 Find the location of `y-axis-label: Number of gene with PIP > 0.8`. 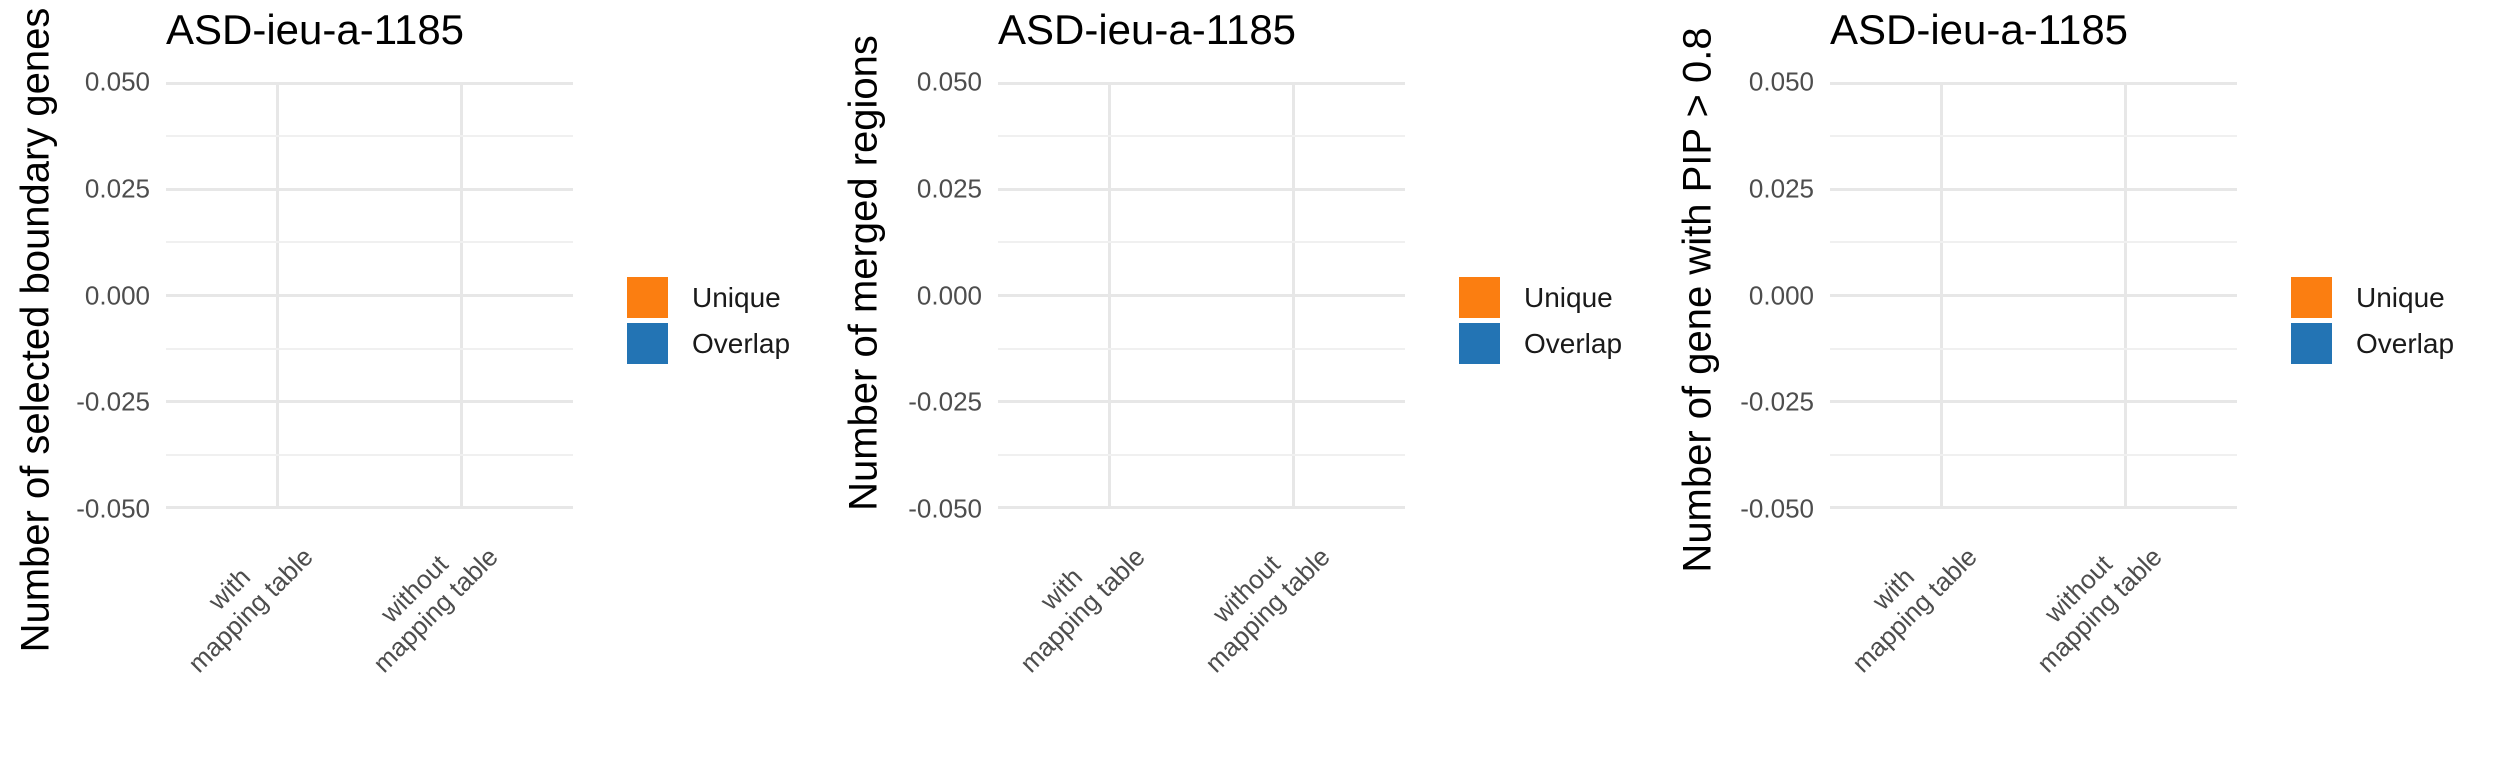

y-axis-label: Number of gene with PIP > 0.8 is located at coordinates (1697, 300).